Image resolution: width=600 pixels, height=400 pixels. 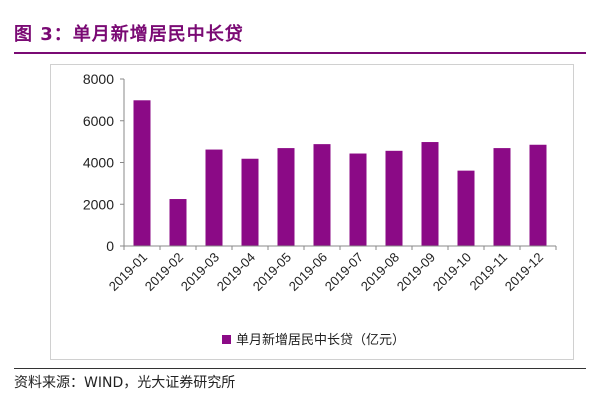 I want to click on source-rule, so click(x=300, y=368).